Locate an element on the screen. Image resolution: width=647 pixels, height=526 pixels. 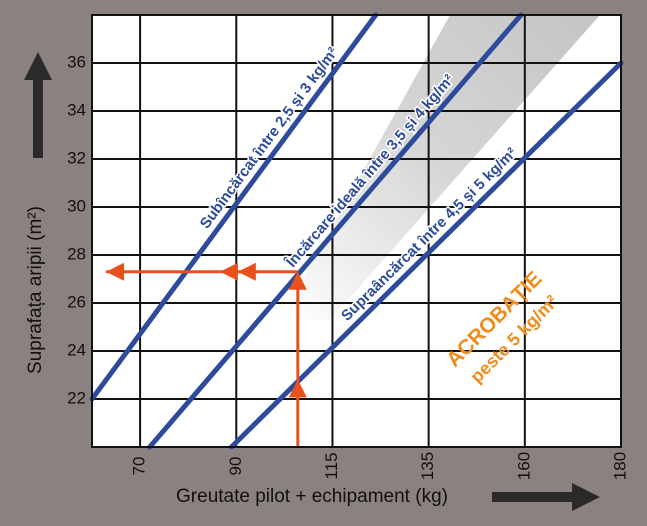
y-tick-label: 30 is located at coordinates (76, 205).